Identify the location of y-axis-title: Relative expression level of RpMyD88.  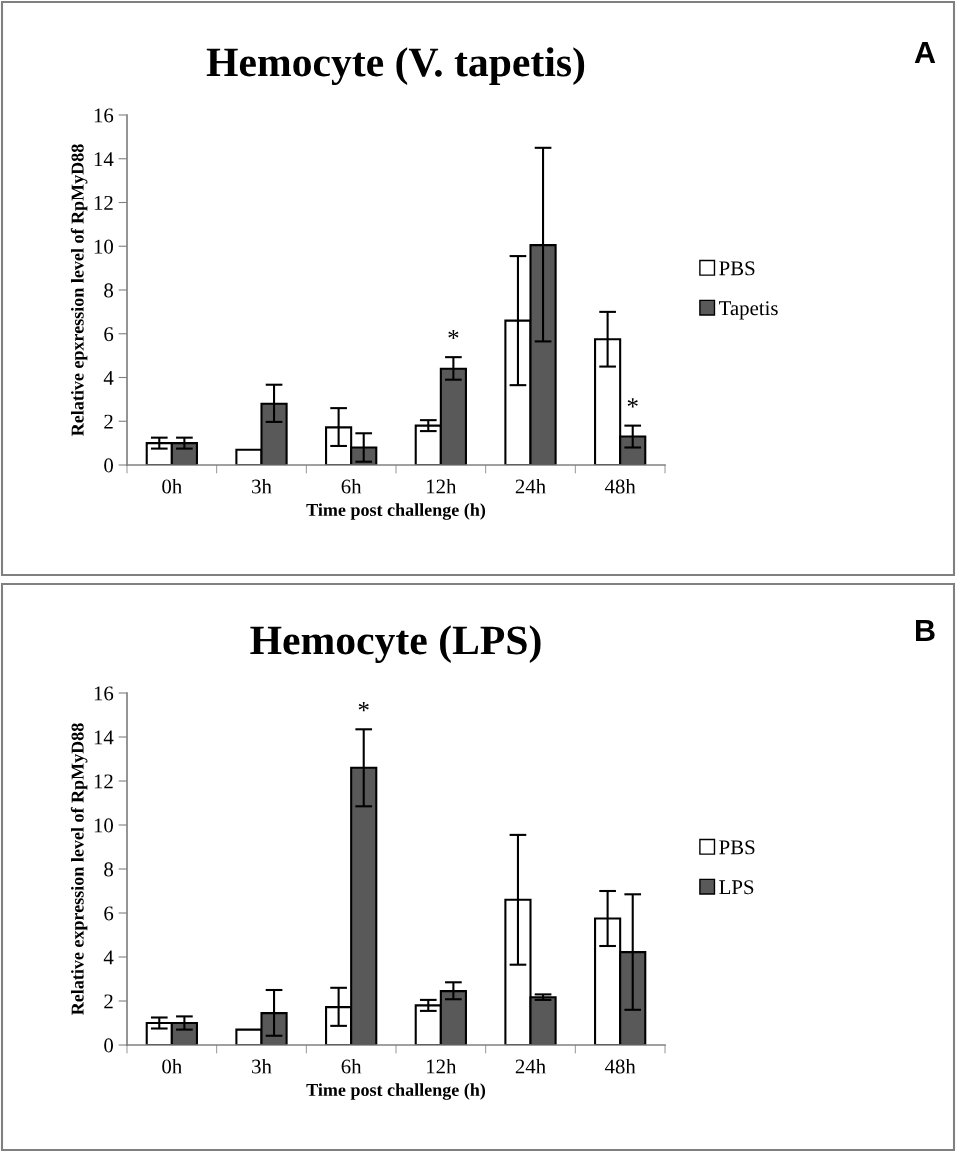
(79, 869).